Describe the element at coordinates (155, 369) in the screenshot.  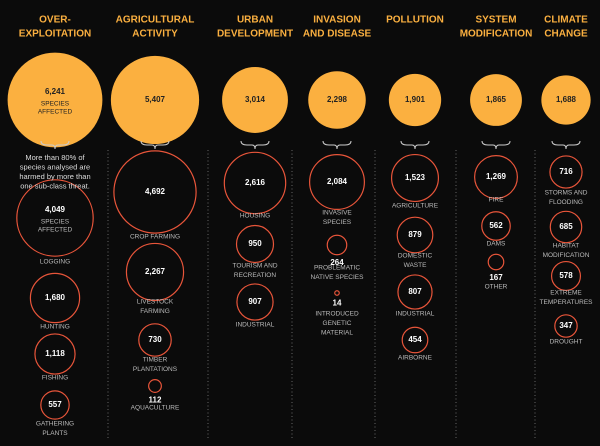
I see `sub-label: PLANTATIONS` at that location.